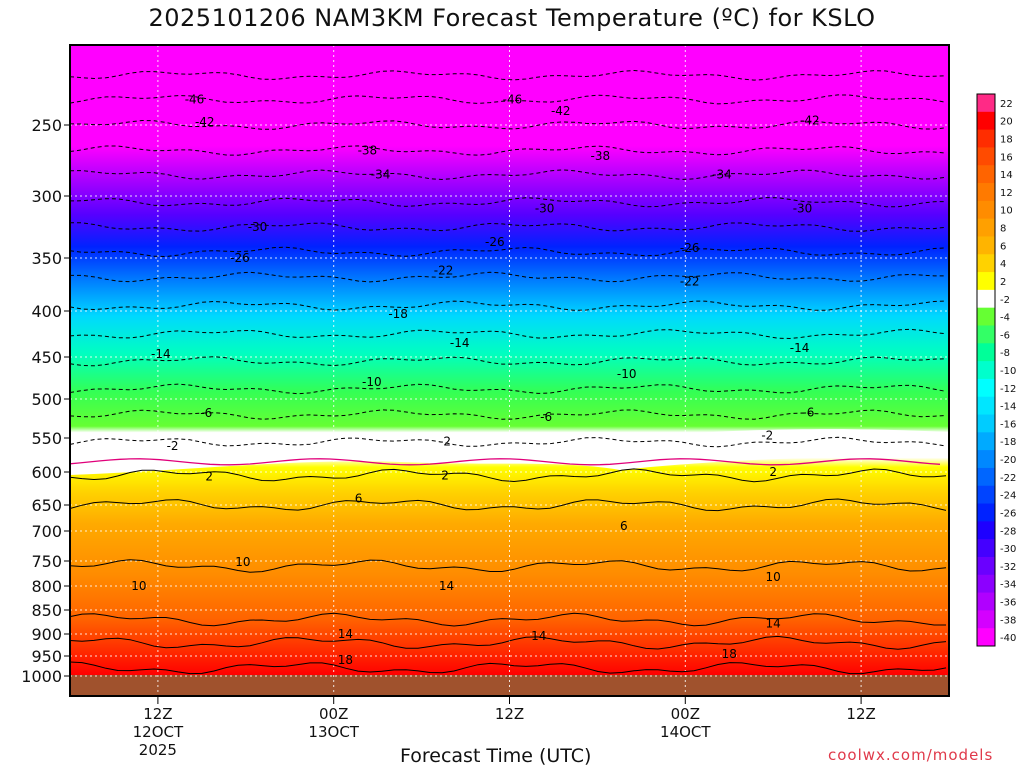 The width and height of the screenshot is (1024, 768). Describe the element at coordinates (158, 732) in the screenshot. I see `x-tick-label: 12OCT` at that location.